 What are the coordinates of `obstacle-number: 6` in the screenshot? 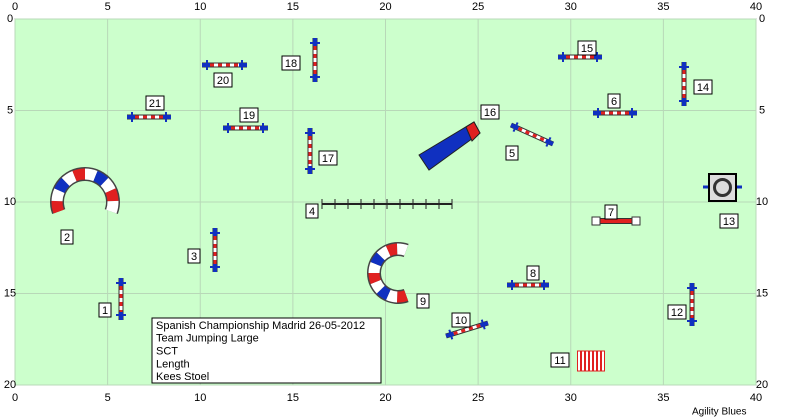 It's located at (614, 102).